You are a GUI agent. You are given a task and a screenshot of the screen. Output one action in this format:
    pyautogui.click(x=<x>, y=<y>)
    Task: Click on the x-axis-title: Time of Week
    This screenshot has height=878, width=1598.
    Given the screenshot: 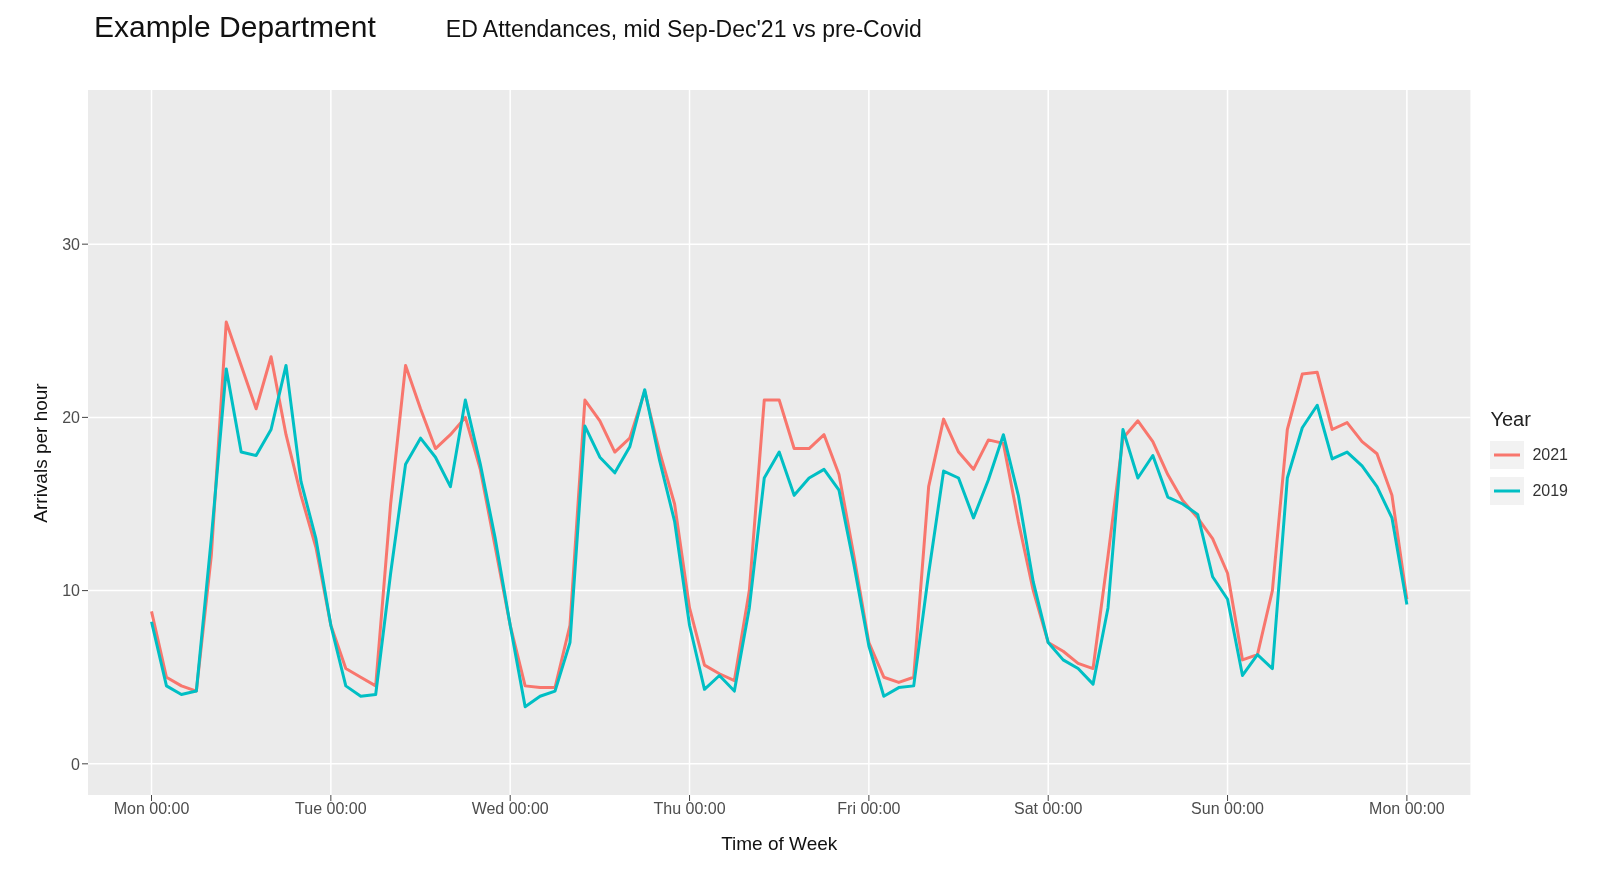 What is the action you would take?
    pyautogui.click(x=779, y=843)
    